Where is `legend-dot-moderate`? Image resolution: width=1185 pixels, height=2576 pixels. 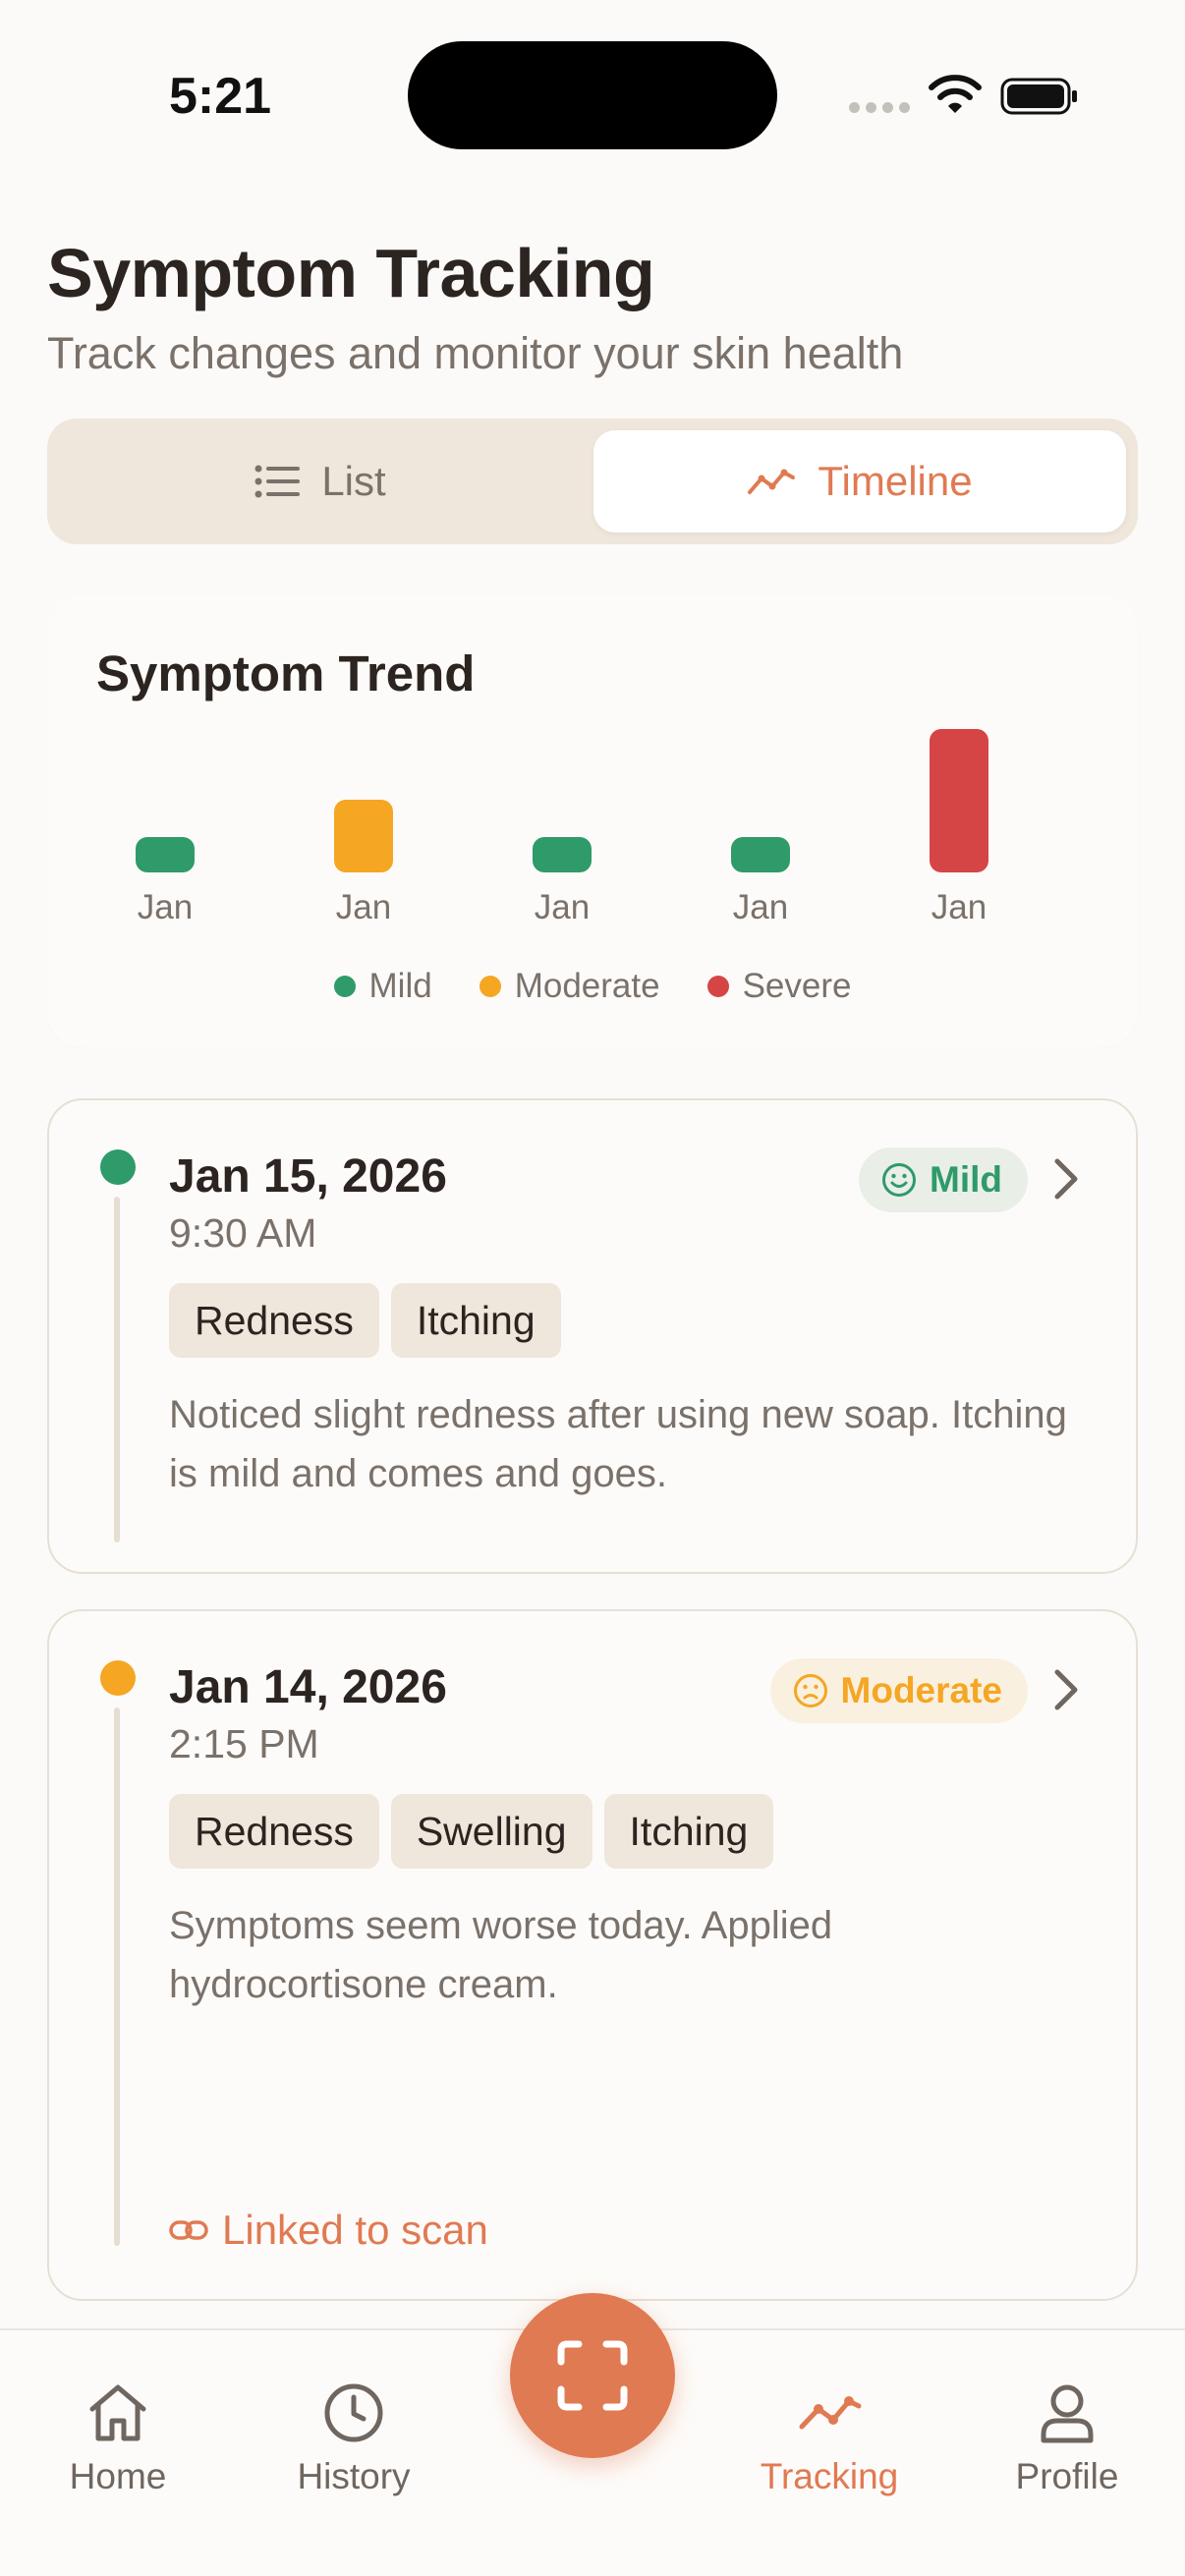
legend-dot-moderate is located at coordinates (490, 986).